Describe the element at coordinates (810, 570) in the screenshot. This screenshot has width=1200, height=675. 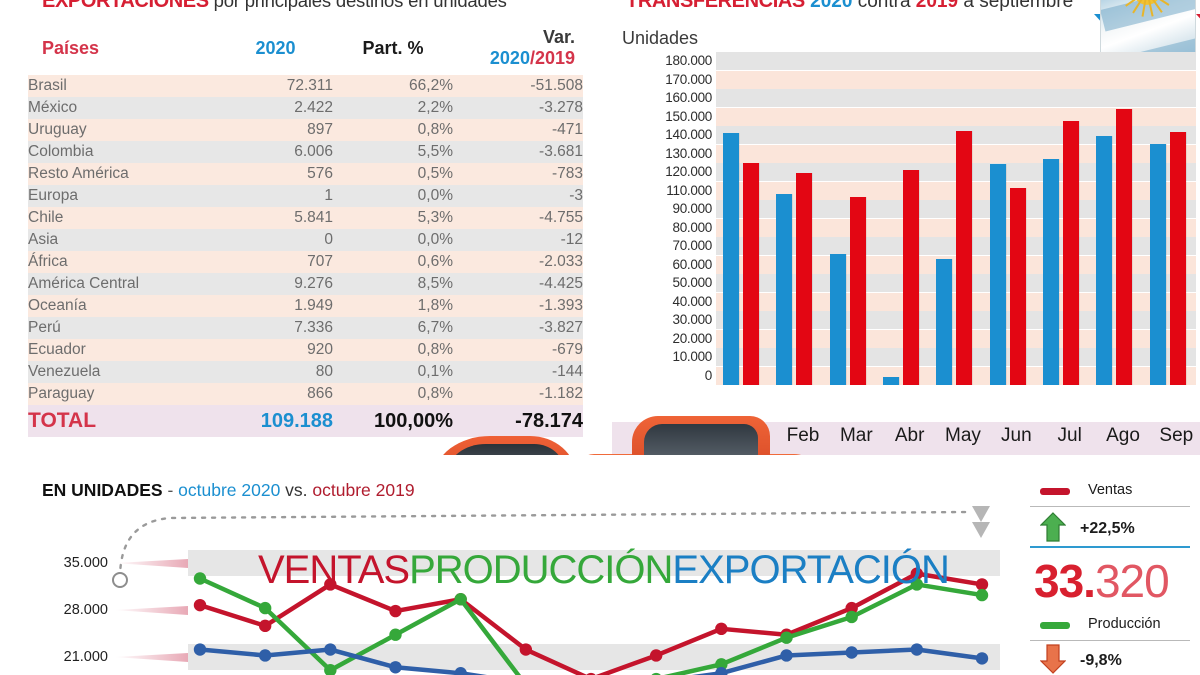
I see `word-exportacion: EXPORTACIÓN` at that location.